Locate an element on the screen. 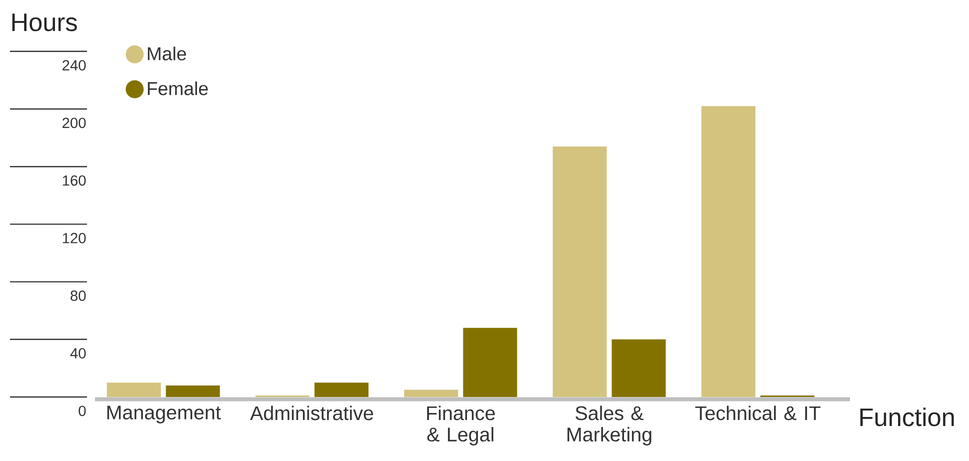 This screenshot has height=461, width=969. y-tick-label: 160 is located at coordinates (74, 180).